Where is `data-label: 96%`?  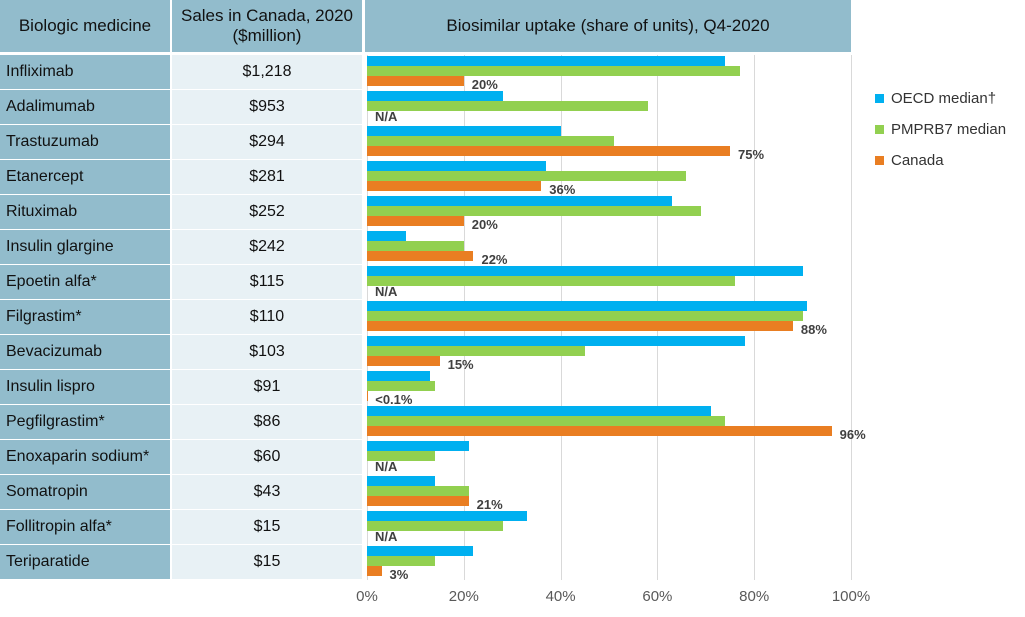 data-label: 96% is located at coordinates (852, 434).